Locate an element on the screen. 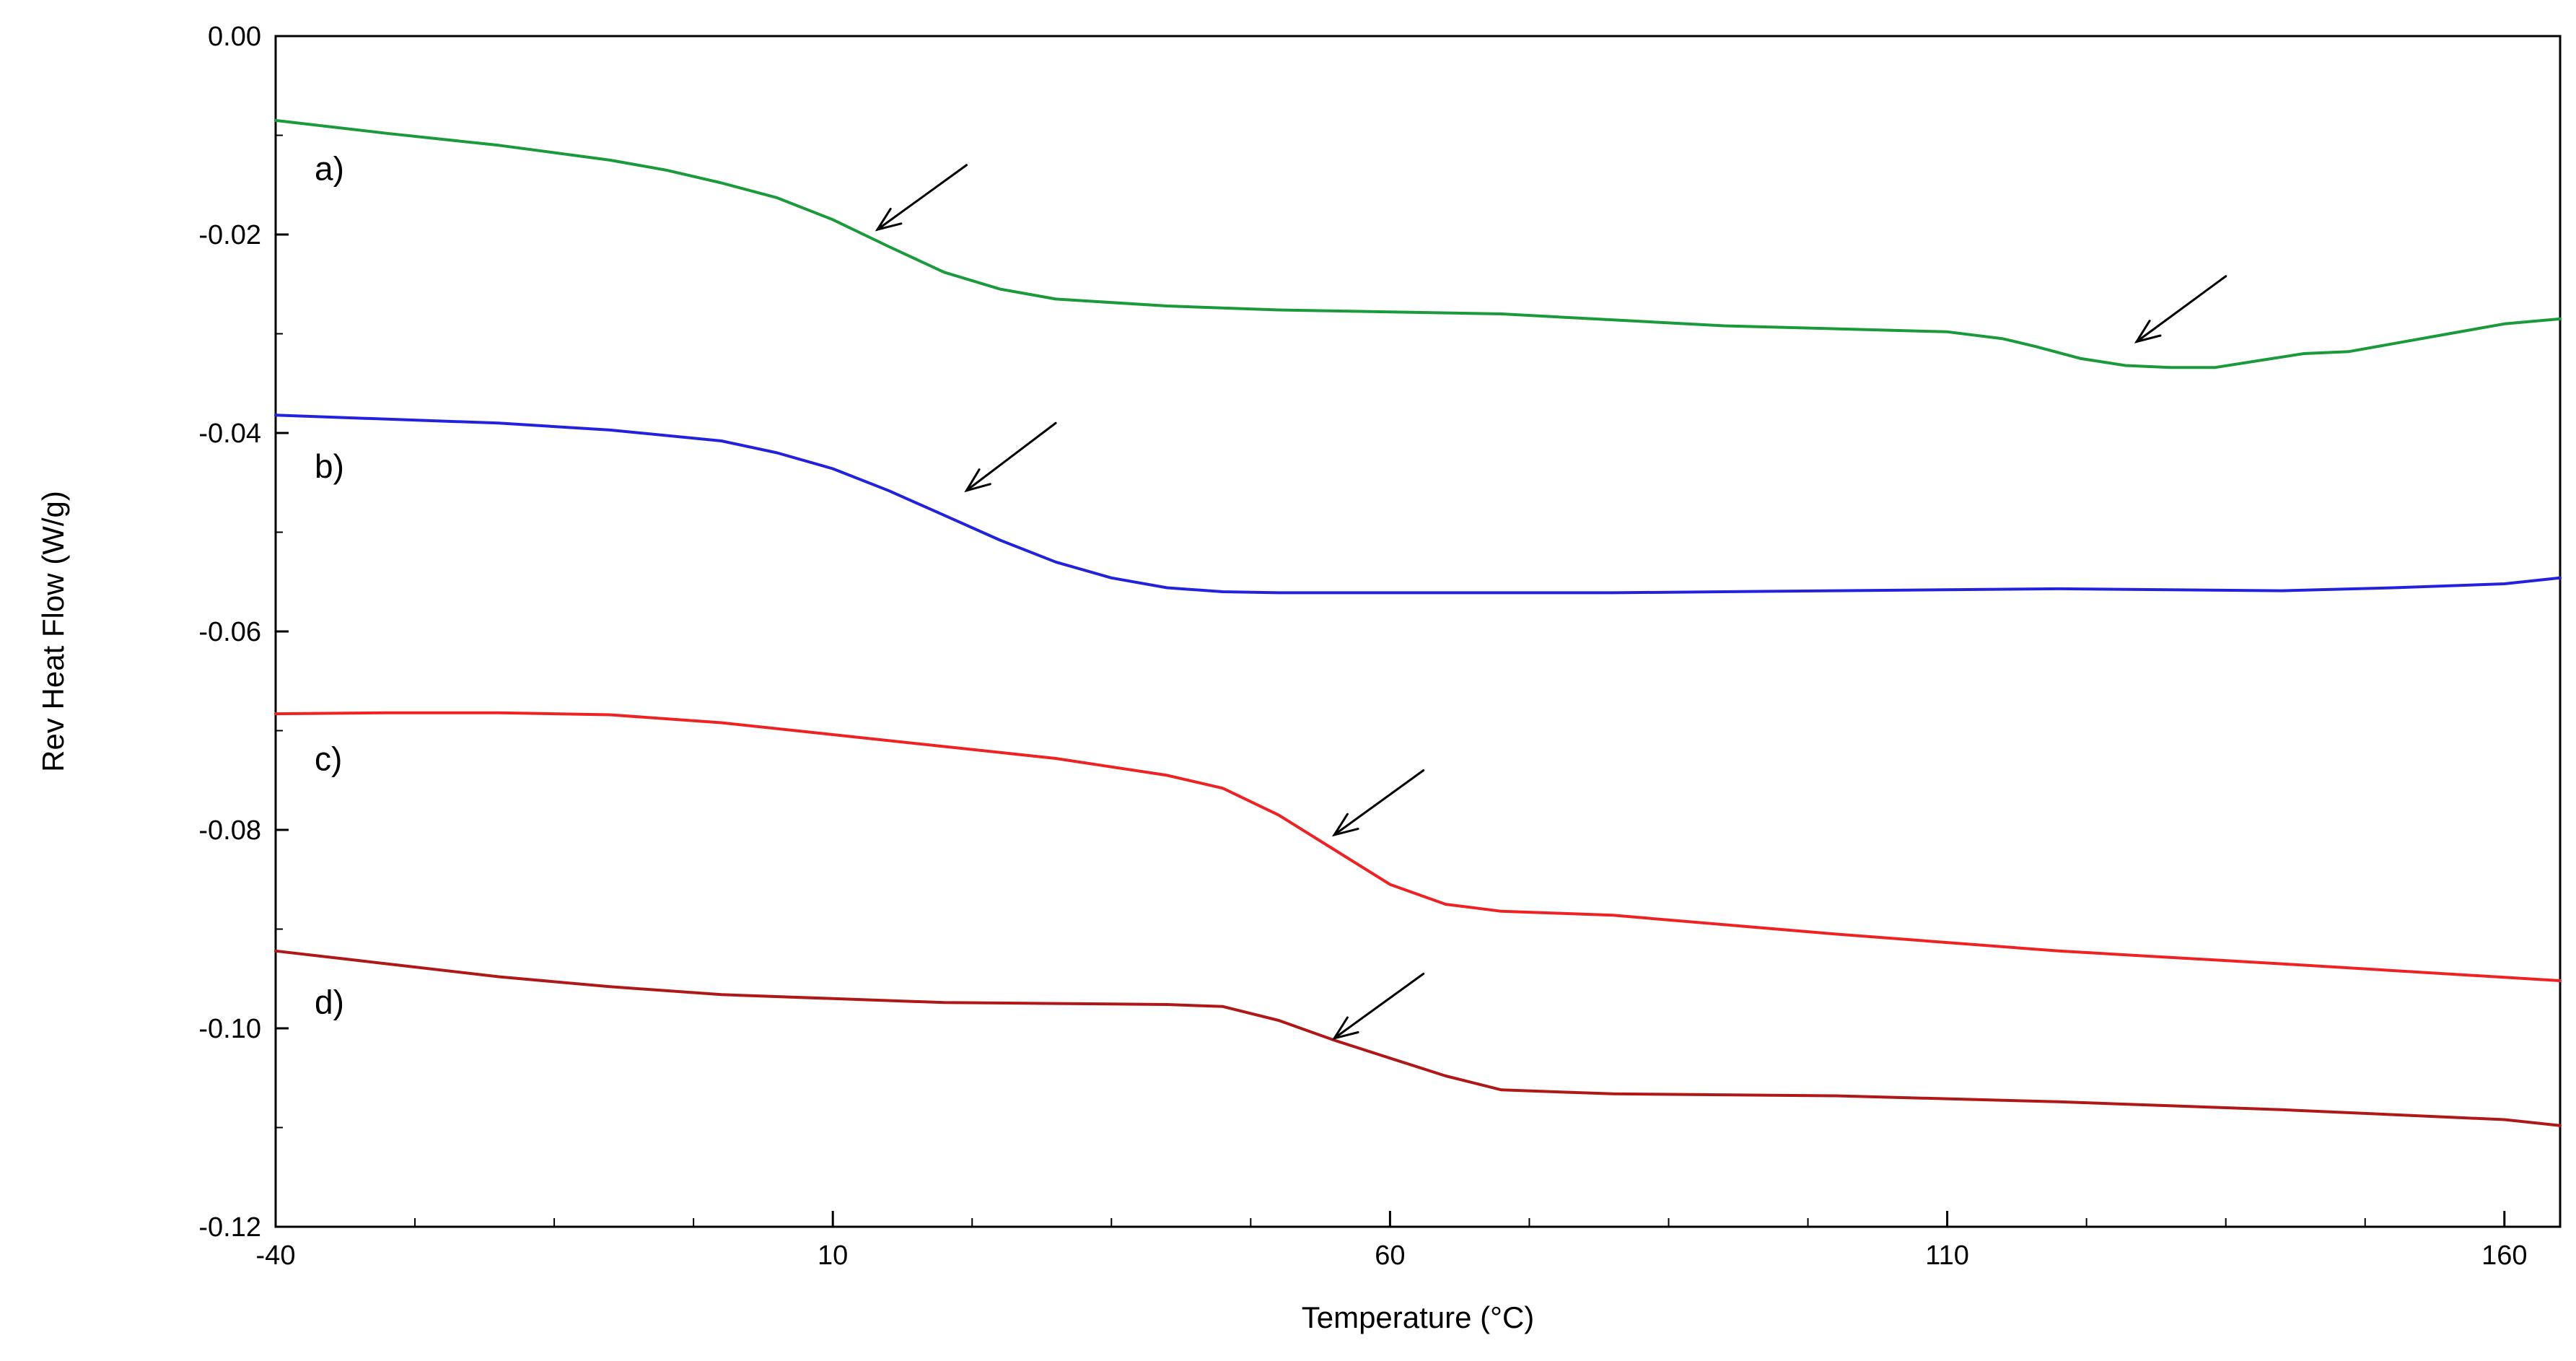 The image size is (2576, 1361). y-axis-title: Rev Heat Flow (W/g) is located at coordinates (53, 631).